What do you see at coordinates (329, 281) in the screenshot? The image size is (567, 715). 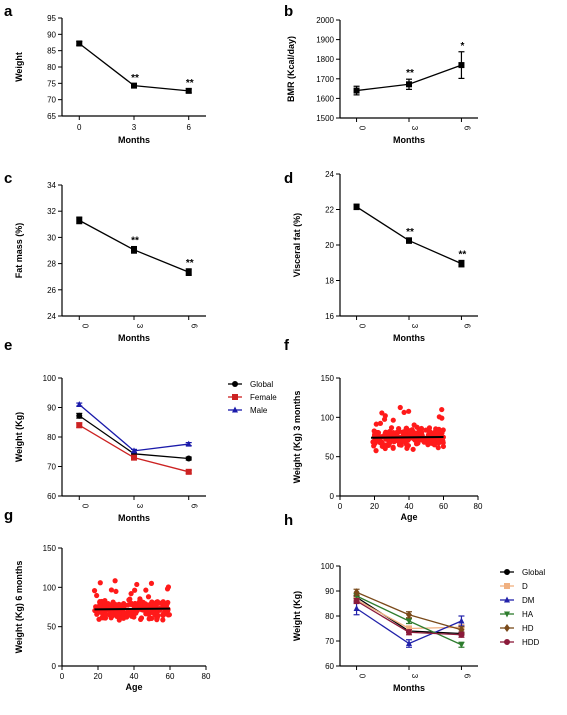 I see `y-tick-label: 18` at bounding box center [329, 281].